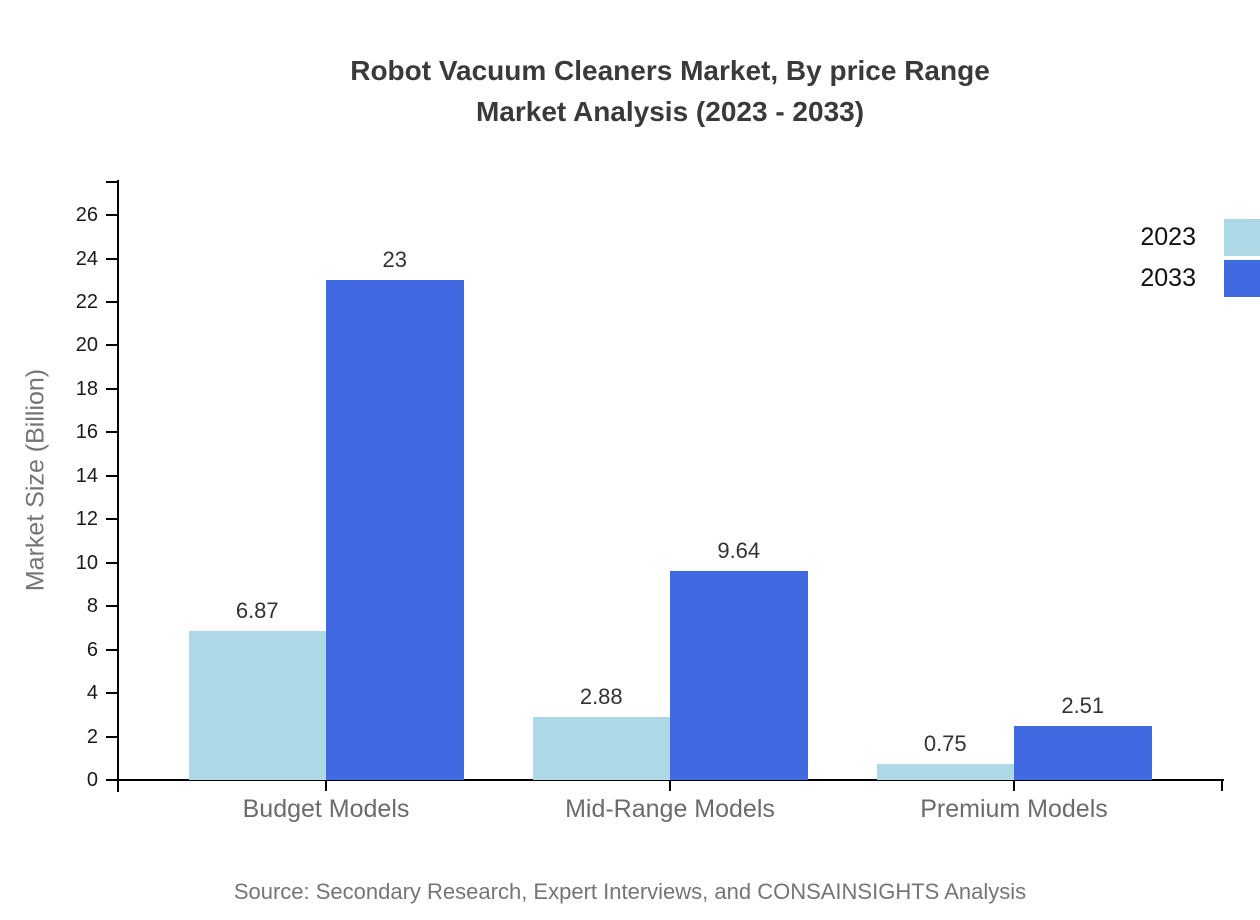 This screenshot has height=920, width=1260. Describe the element at coordinates (86, 258) in the screenshot. I see `y-tick-label: 24` at that location.